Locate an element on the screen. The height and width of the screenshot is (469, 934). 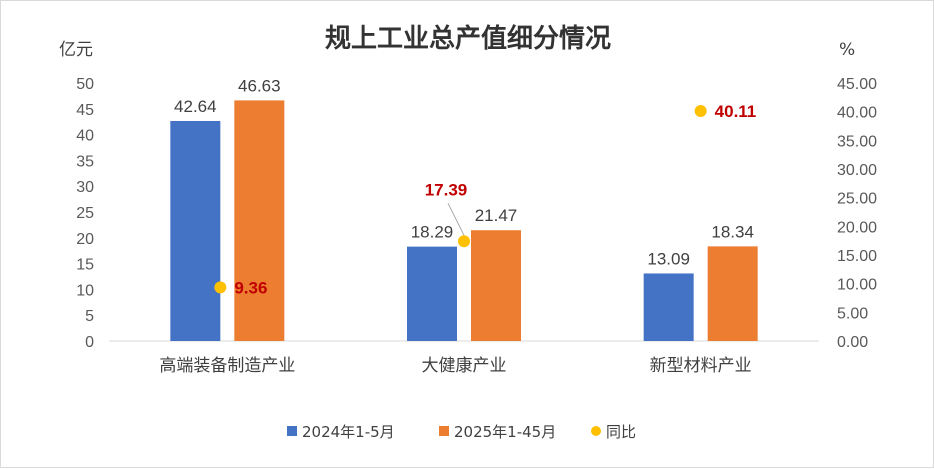
left-tick-label: 30 is located at coordinates (85, 187).